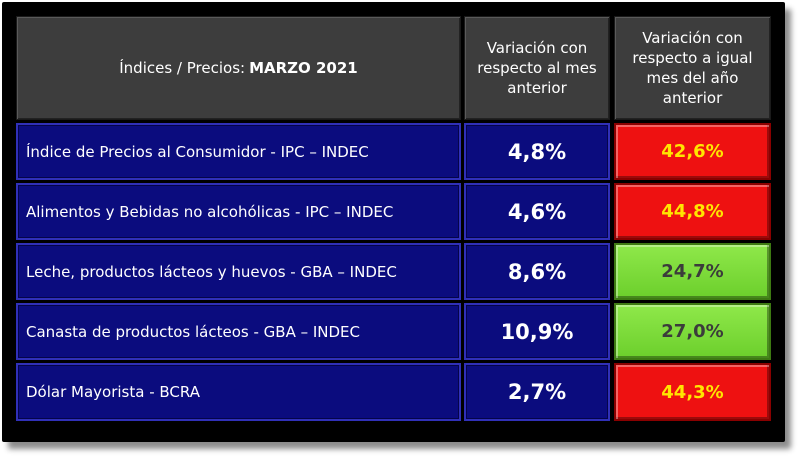 This screenshot has width=800, height=456. What do you see at coordinates (537, 151) in the screenshot?
I see `row-month-value: 4,8%` at bounding box center [537, 151].